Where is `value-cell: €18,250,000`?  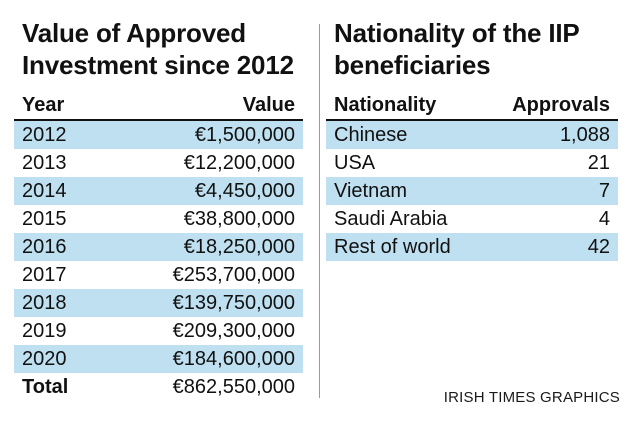
value-cell: €18,250,000 is located at coordinates (213, 247).